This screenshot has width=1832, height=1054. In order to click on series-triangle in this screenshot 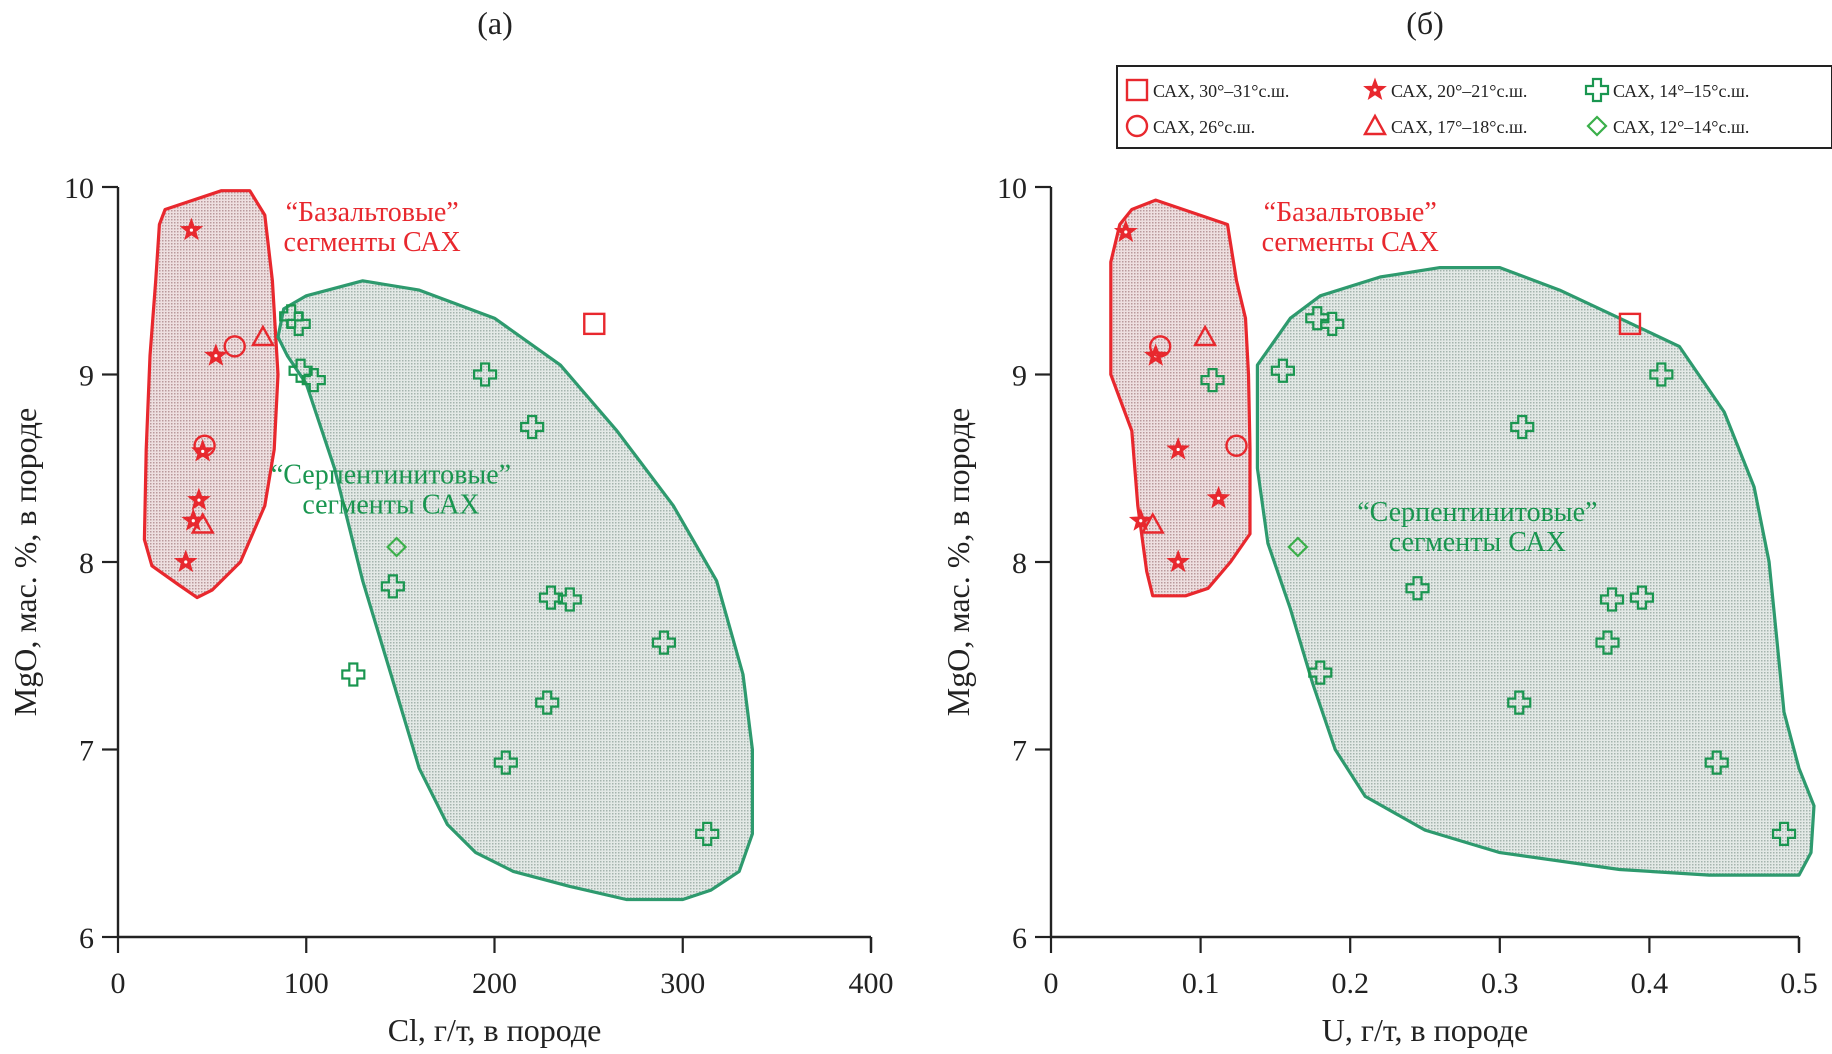, I will do `click(232, 429)`.